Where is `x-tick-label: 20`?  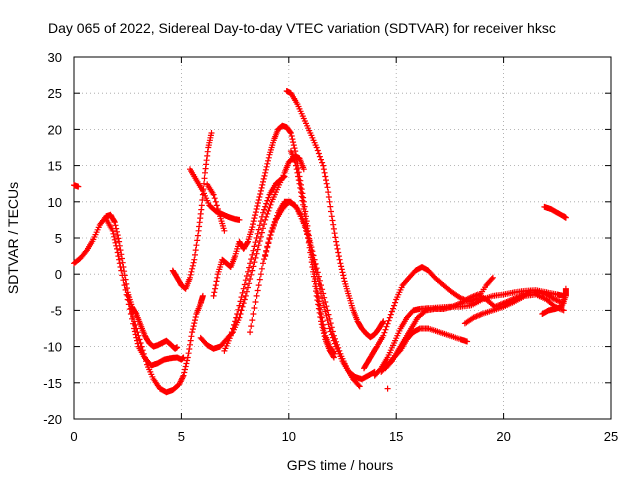 x-tick-label: 20 is located at coordinates (503, 436).